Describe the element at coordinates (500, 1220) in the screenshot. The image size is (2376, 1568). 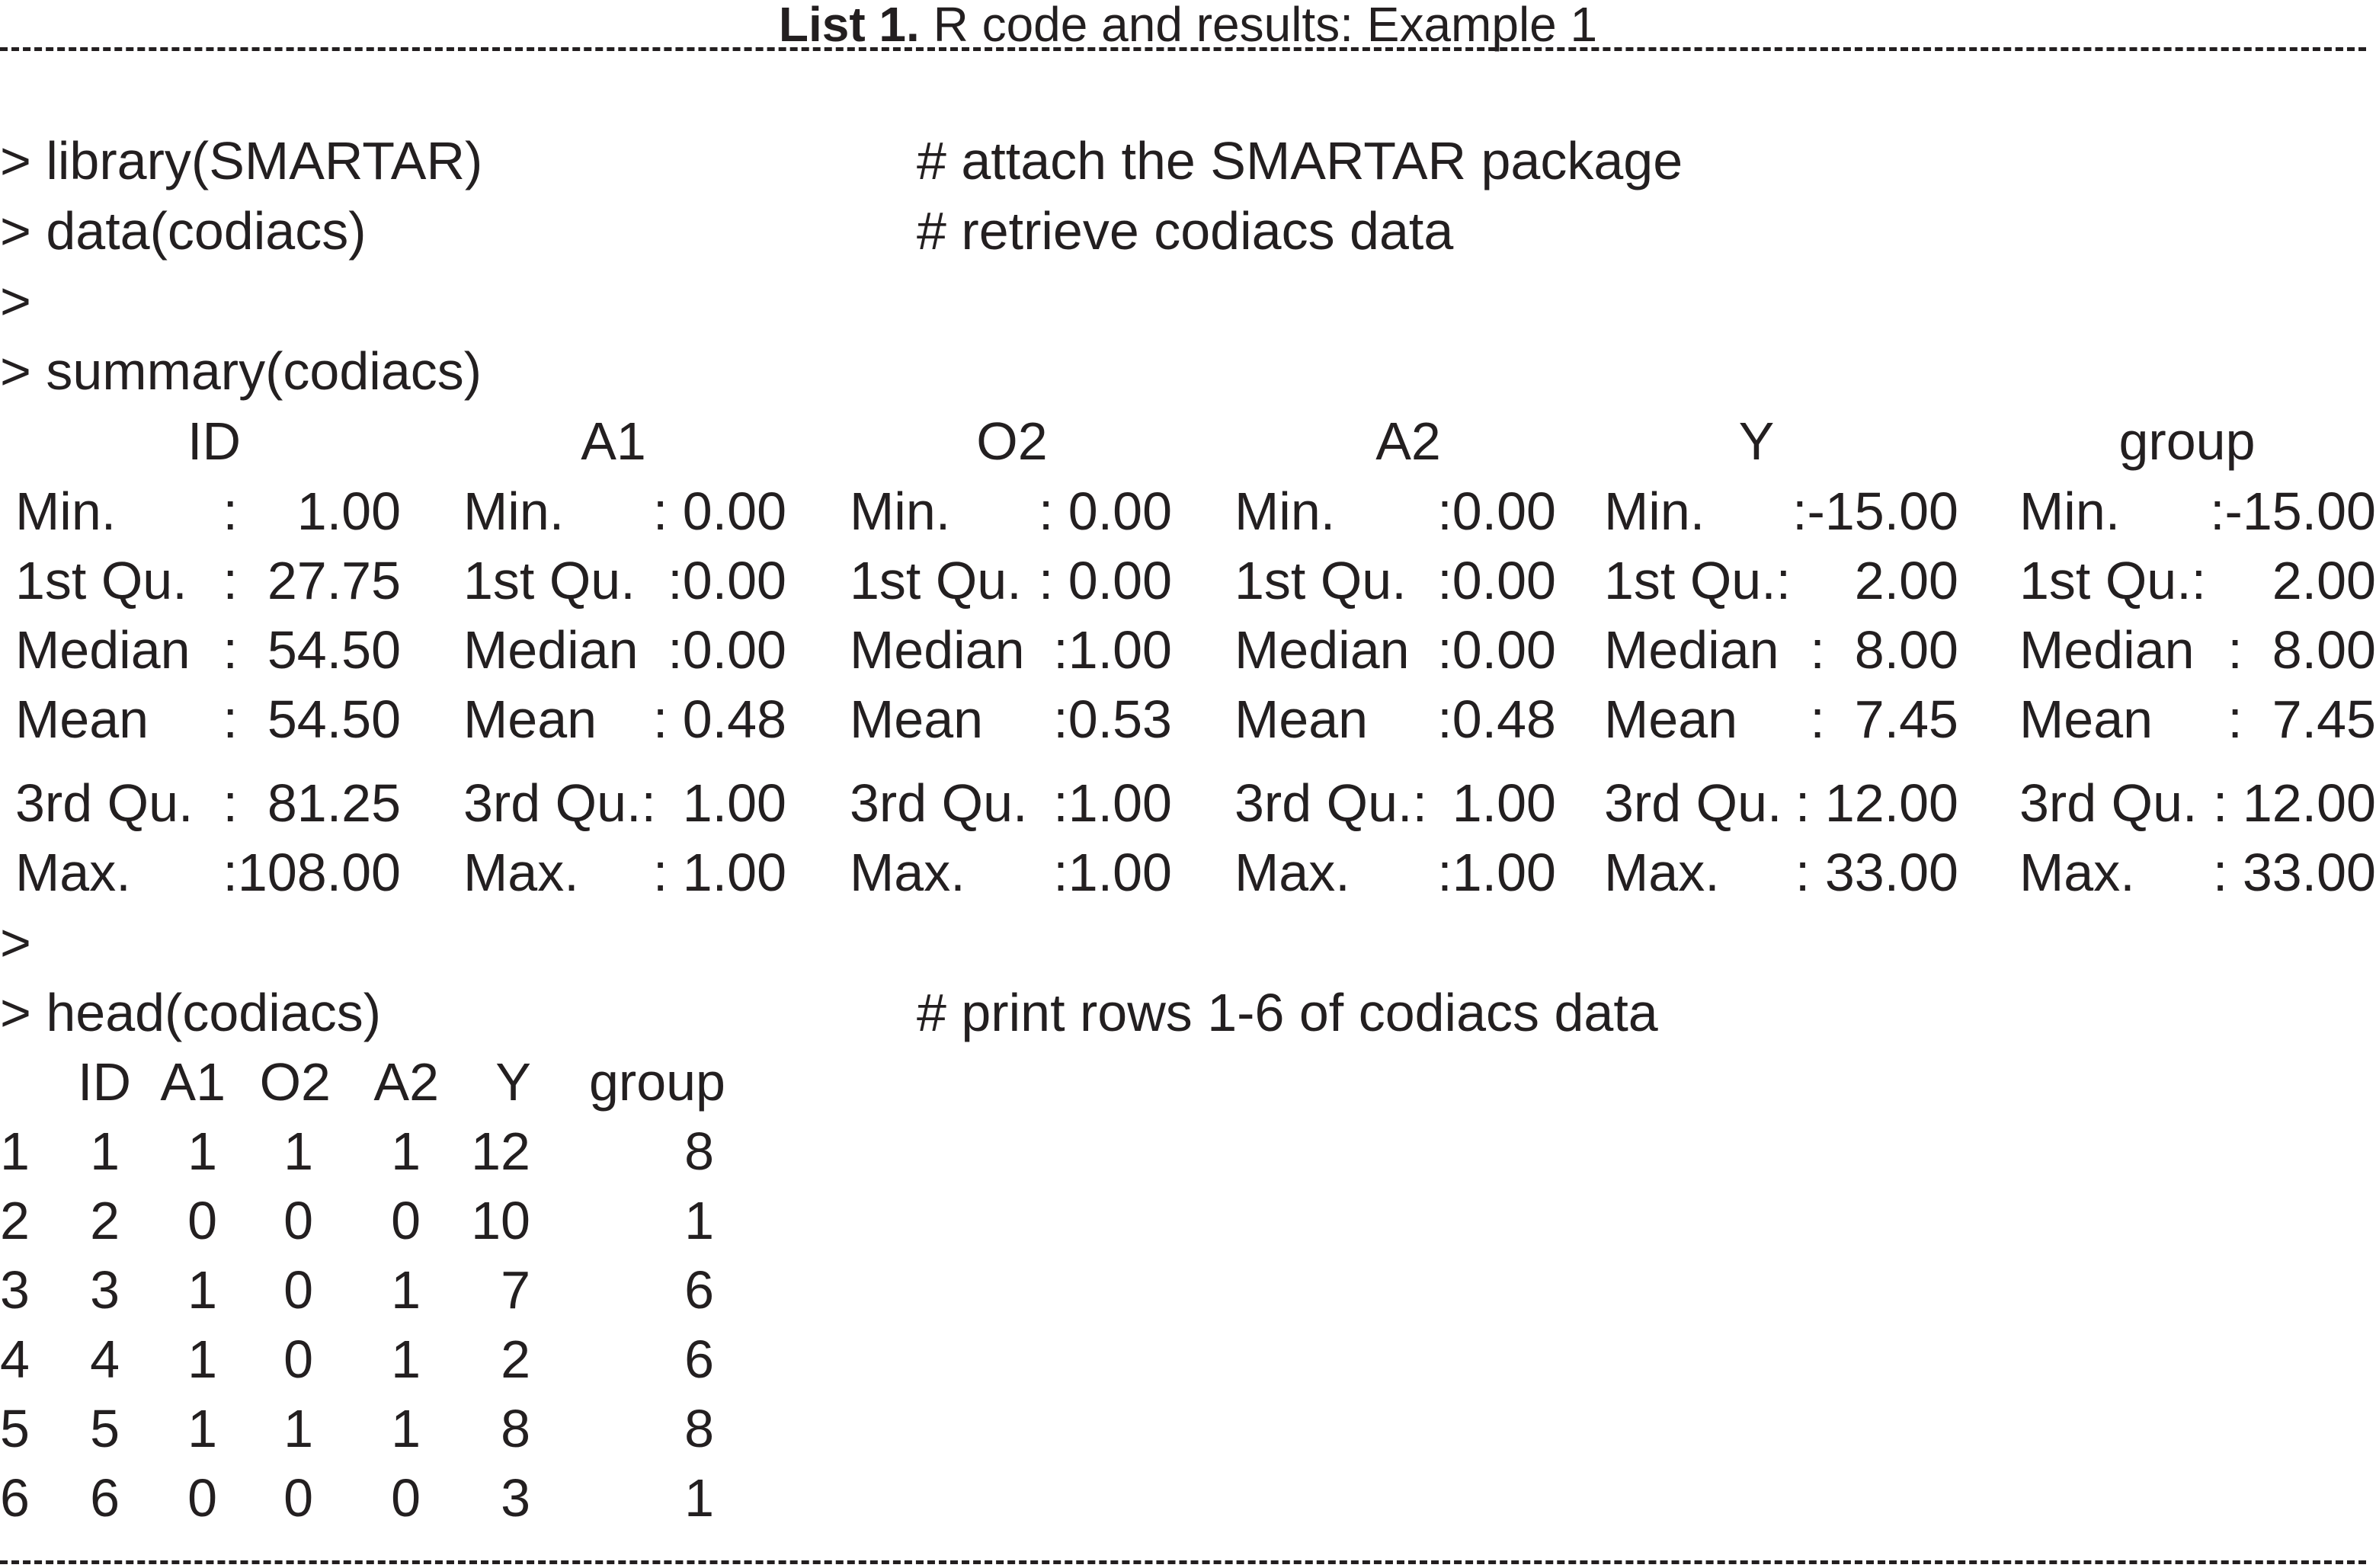
I see `head-cell: 10` at that location.